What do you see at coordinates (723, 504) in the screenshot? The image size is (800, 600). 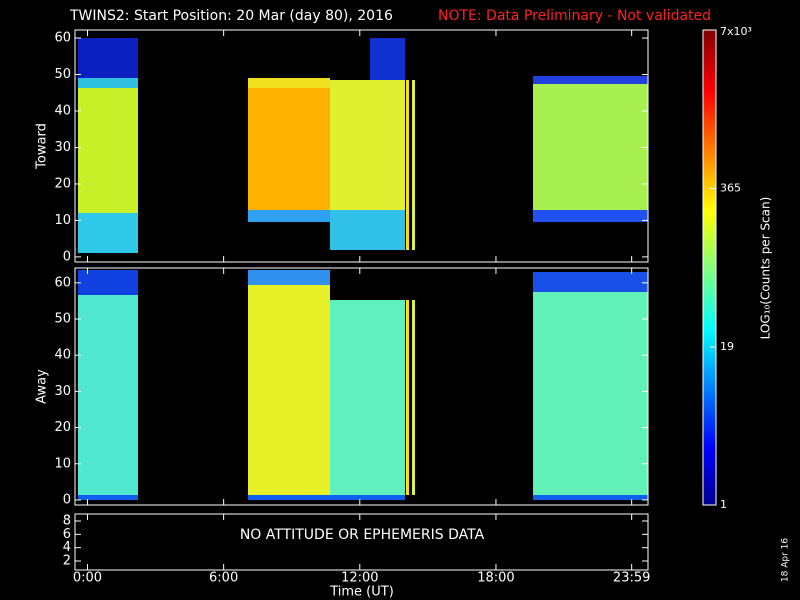 I see `colorbar-tick-label: 1` at bounding box center [723, 504].